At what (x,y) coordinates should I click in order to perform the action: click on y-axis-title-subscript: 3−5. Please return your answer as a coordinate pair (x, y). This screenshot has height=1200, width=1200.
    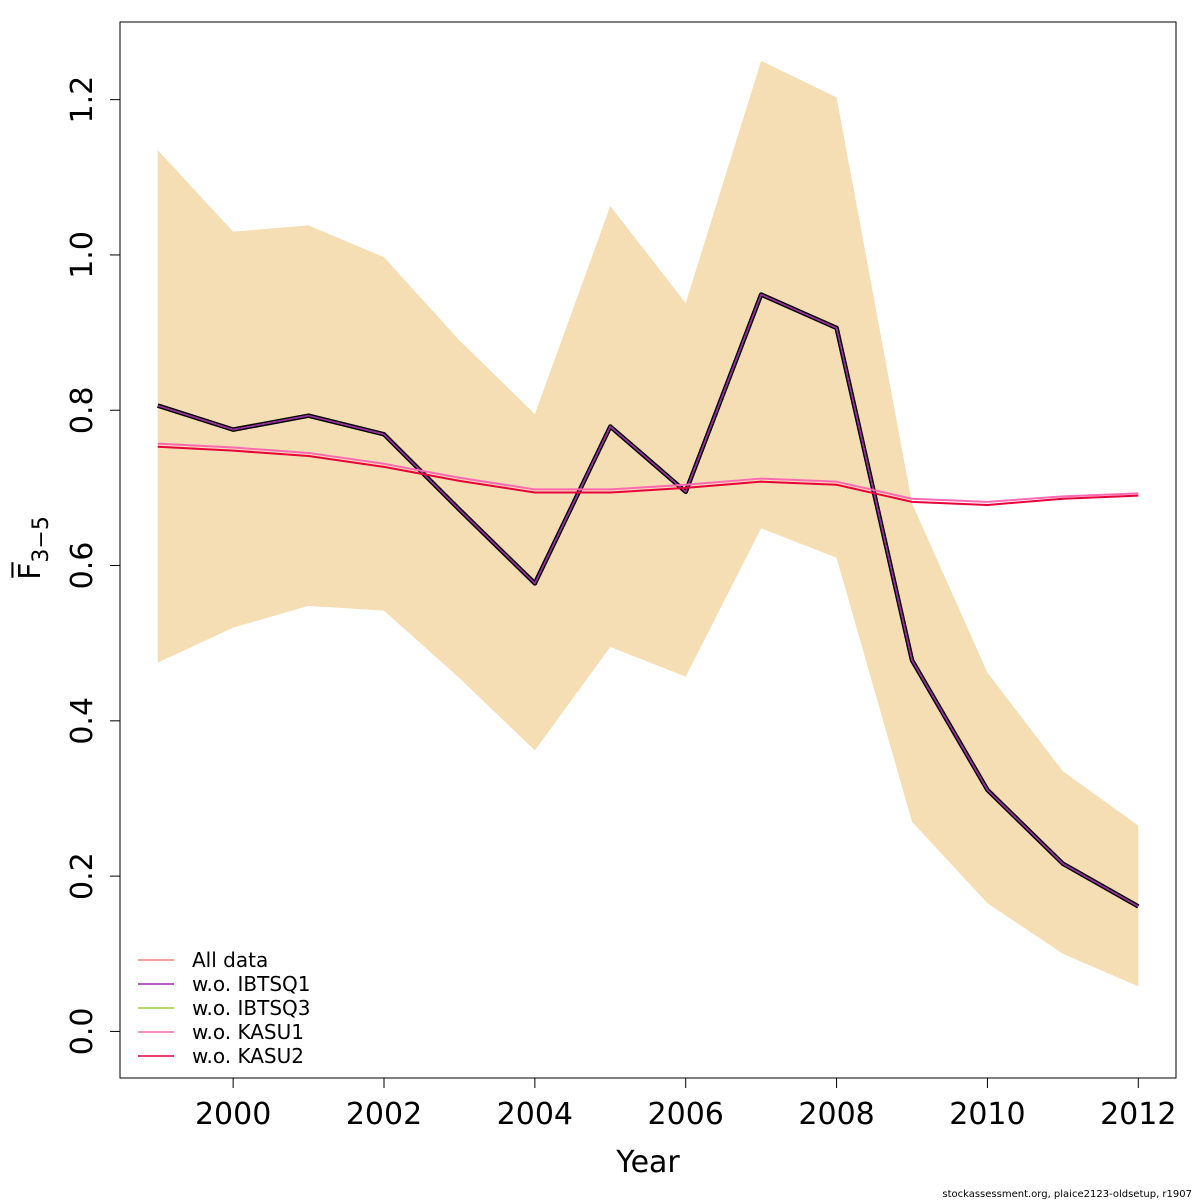
    Looking at the image, I should click on (41, 539).